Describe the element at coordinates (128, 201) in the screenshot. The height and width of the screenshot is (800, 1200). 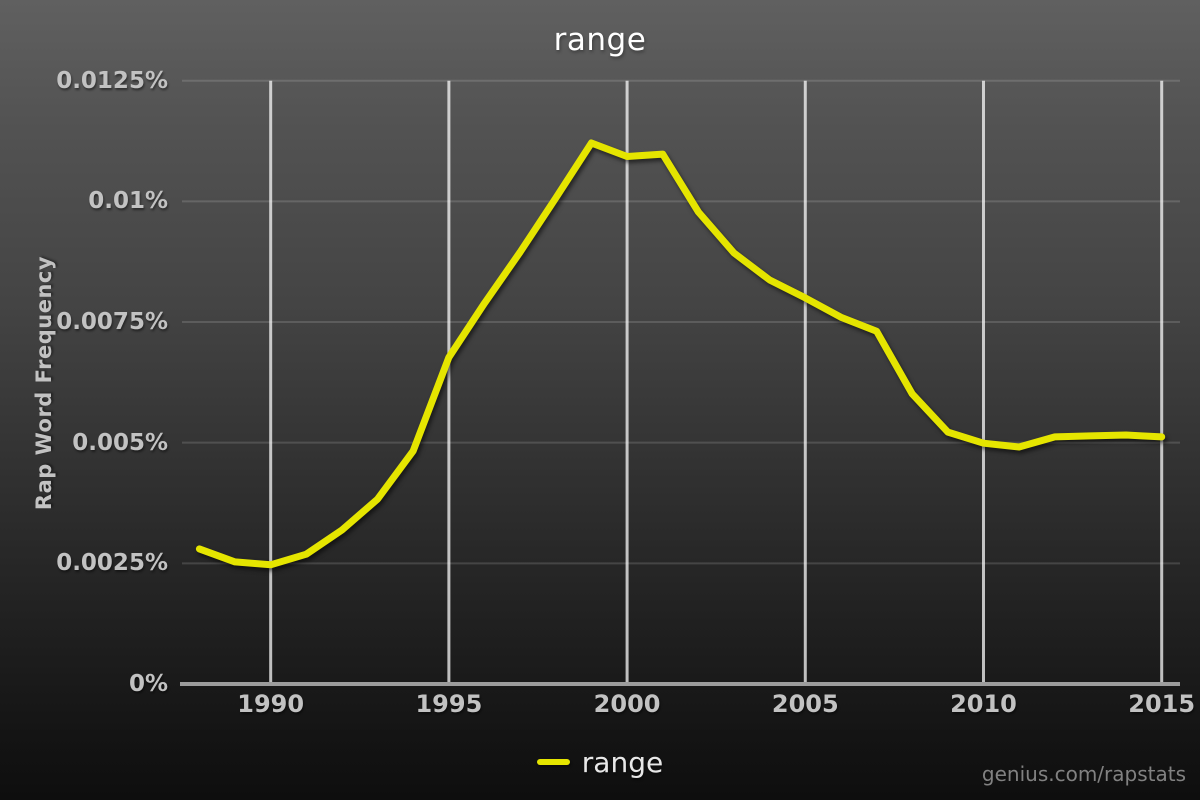
I see `y-tick-label: 0.01%` at that location.